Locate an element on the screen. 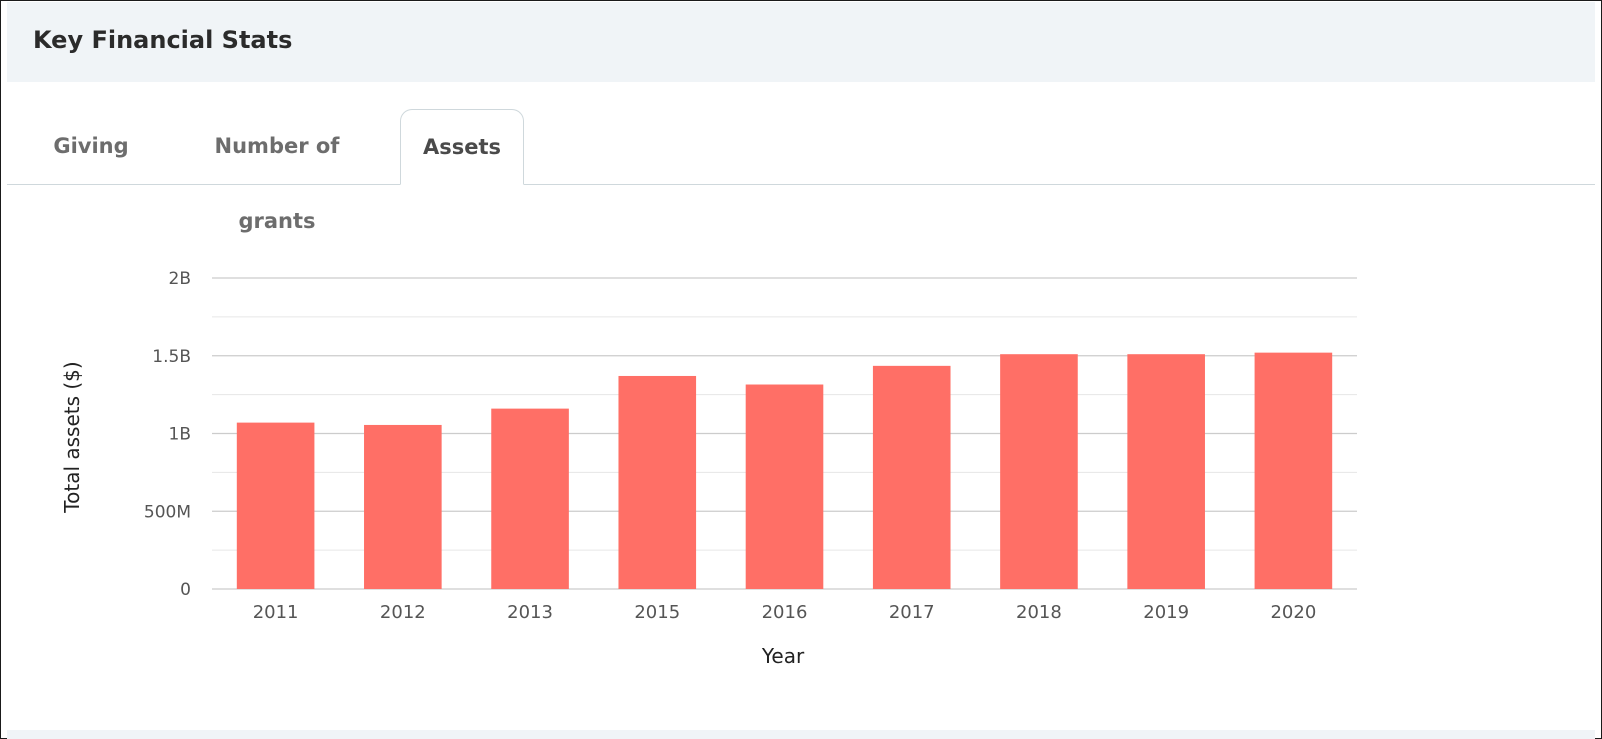 Image resolution: width=1602 pixels, height=739 pixels. tab-assets: Assets is located at coordinates (462, 147).